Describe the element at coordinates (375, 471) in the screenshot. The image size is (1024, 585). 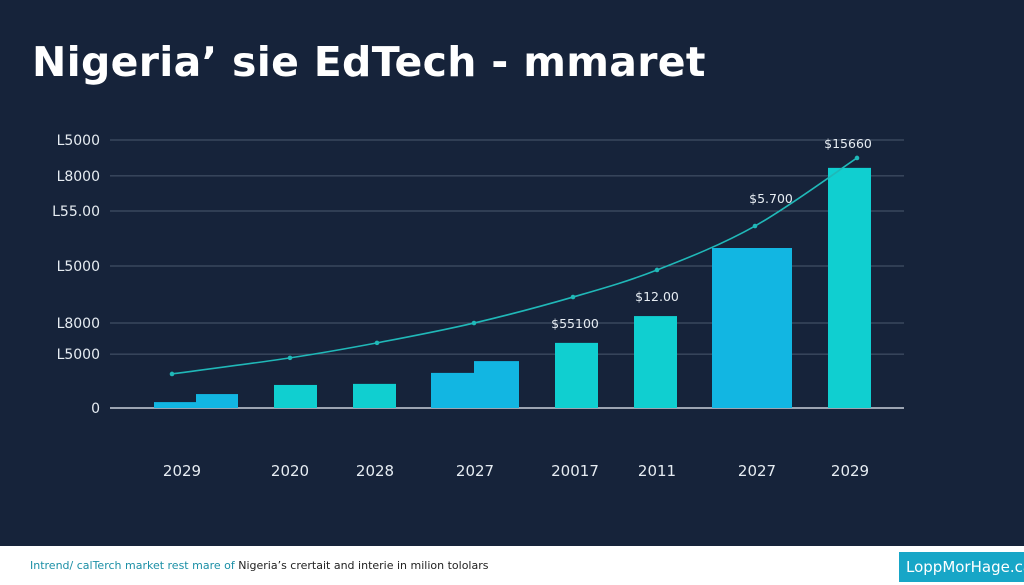
I see `x-tick-label: 2028` at that location.